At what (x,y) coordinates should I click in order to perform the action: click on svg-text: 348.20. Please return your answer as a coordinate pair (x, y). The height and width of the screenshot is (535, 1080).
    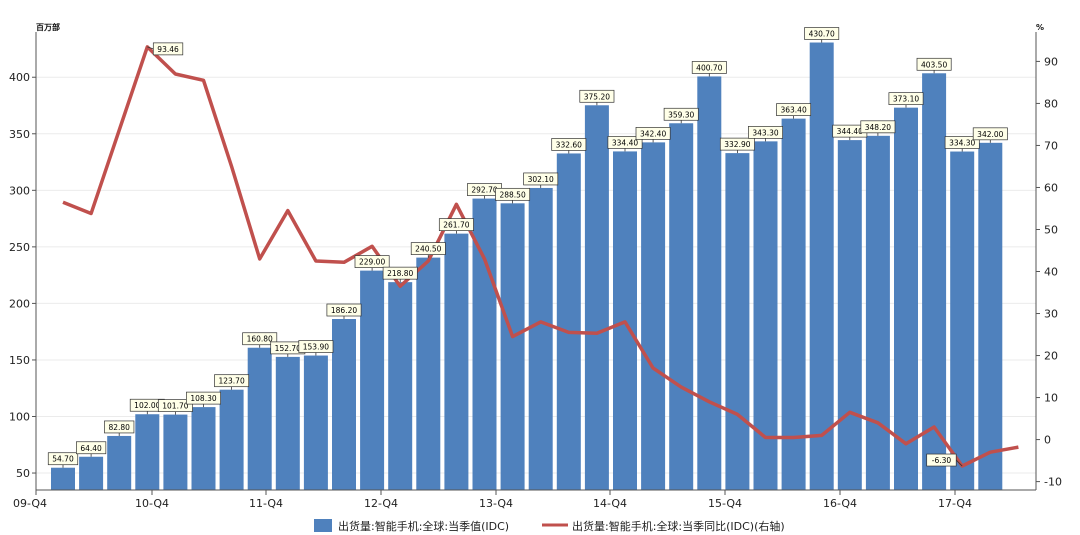
    Looking at the image, I should click on (878, 127).